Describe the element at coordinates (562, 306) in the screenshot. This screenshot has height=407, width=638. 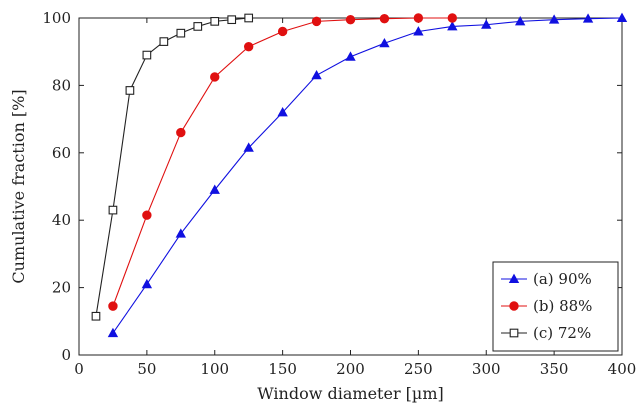
I see `legend-label: (b) 88%` at that location.